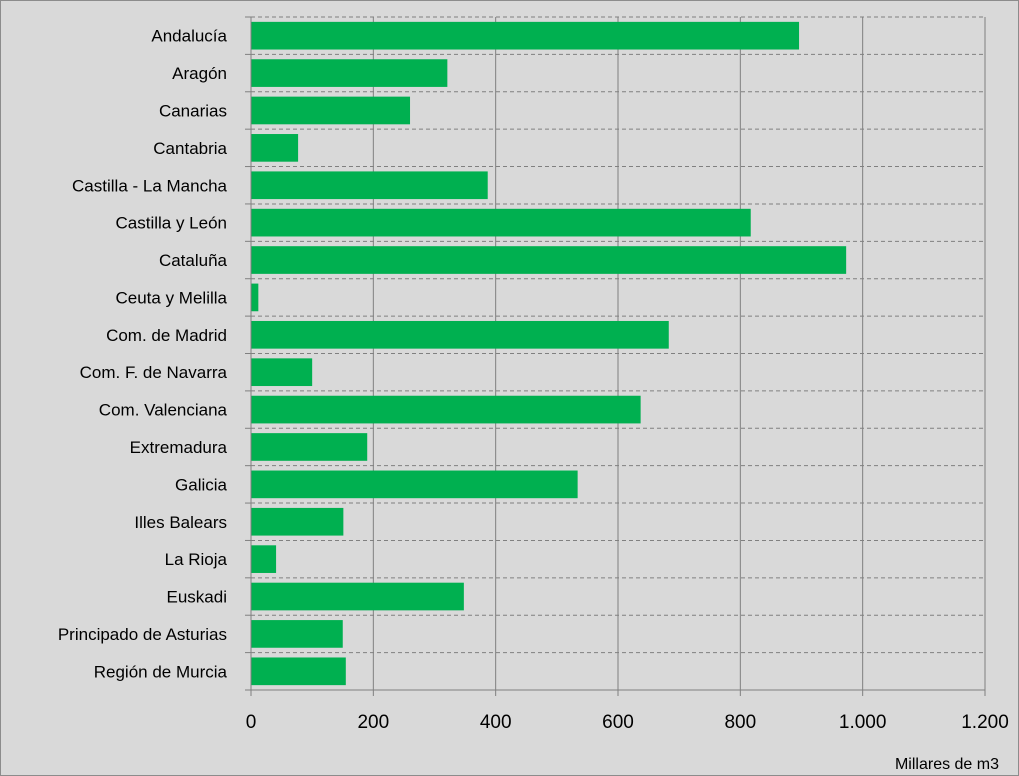  Describe the element at coordinates (179, 447) in the screenshot. I see `category-label: Extremadura` at that location.